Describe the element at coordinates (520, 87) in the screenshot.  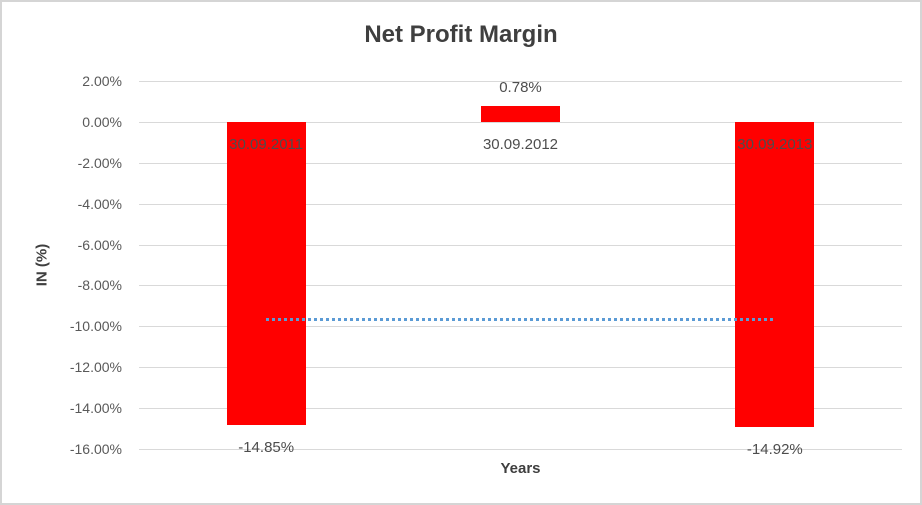
I see `data-label: 0.78%` at that location.